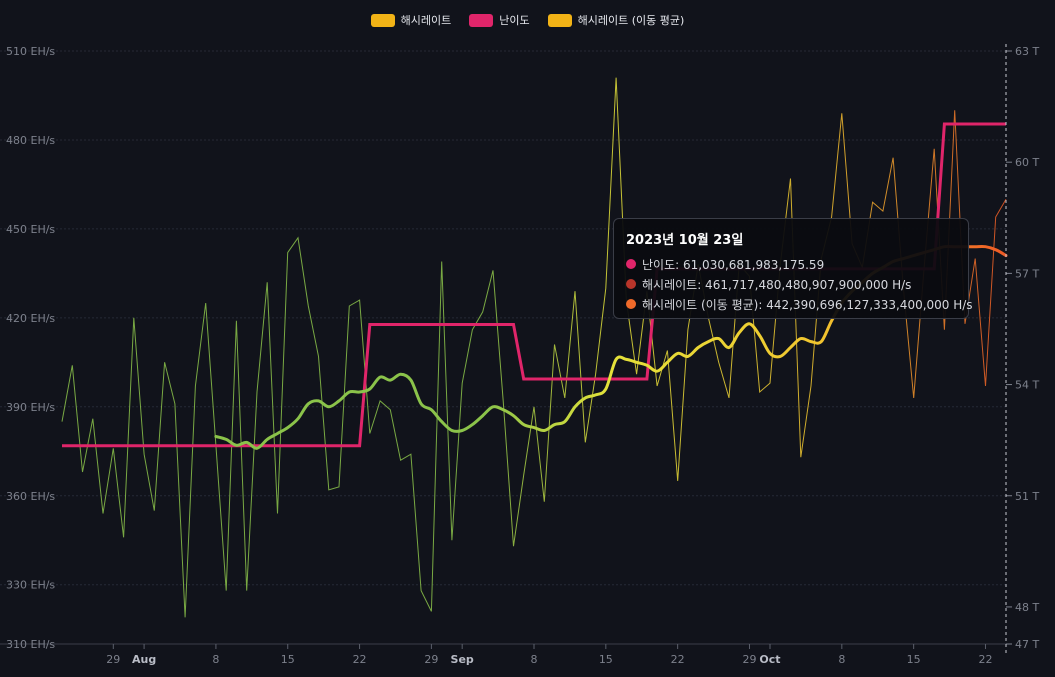  I want to click on y-axis-right: 47 T 48 T 51 T 54 T 57 T 60 T 63 T, so click(1022, 348).